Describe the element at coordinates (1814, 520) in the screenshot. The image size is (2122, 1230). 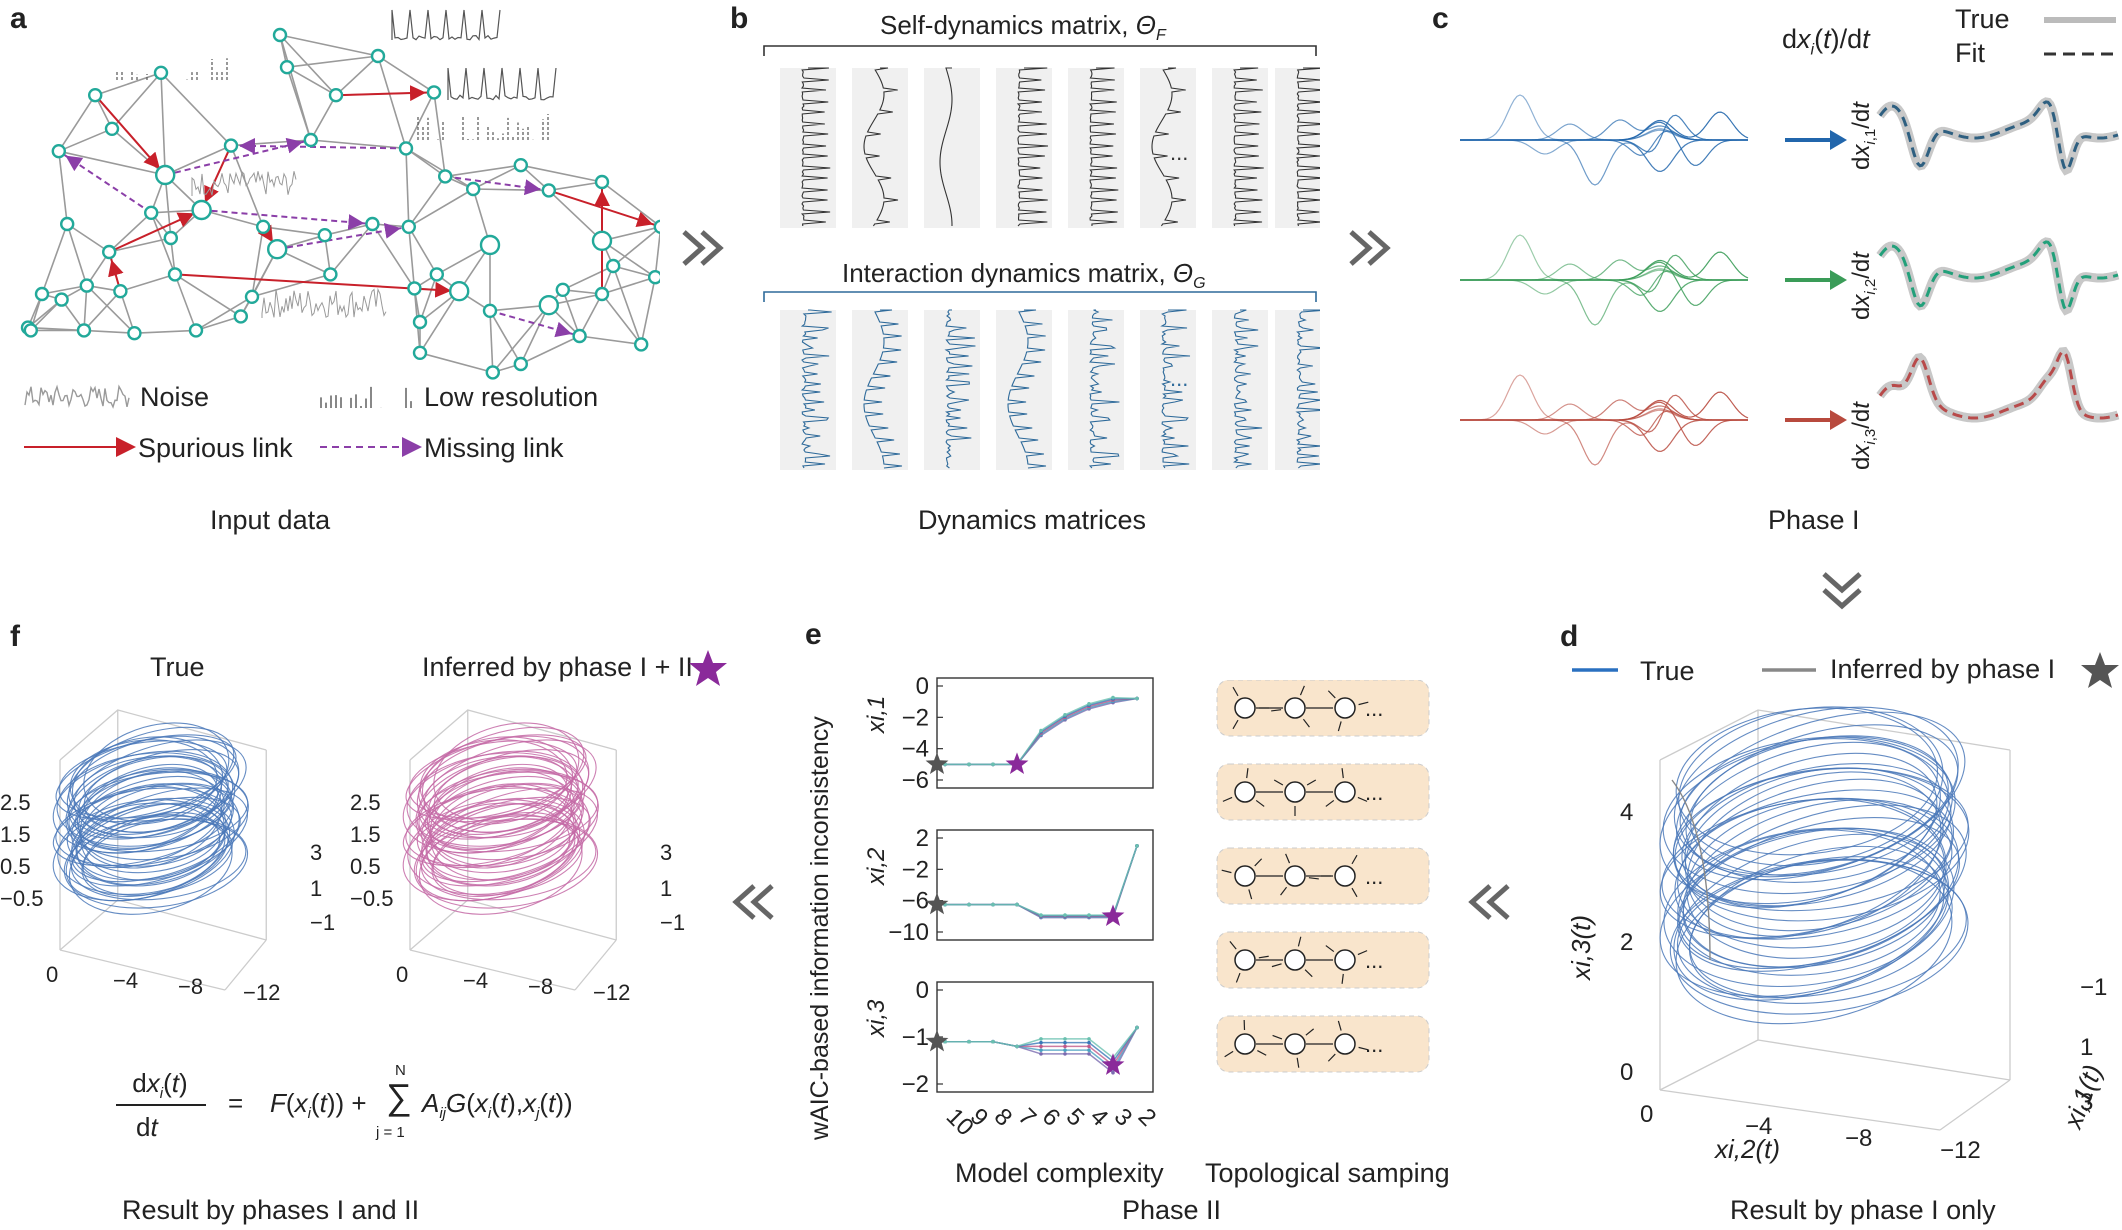
I see `caption-phase-one: Phase I` at that location.